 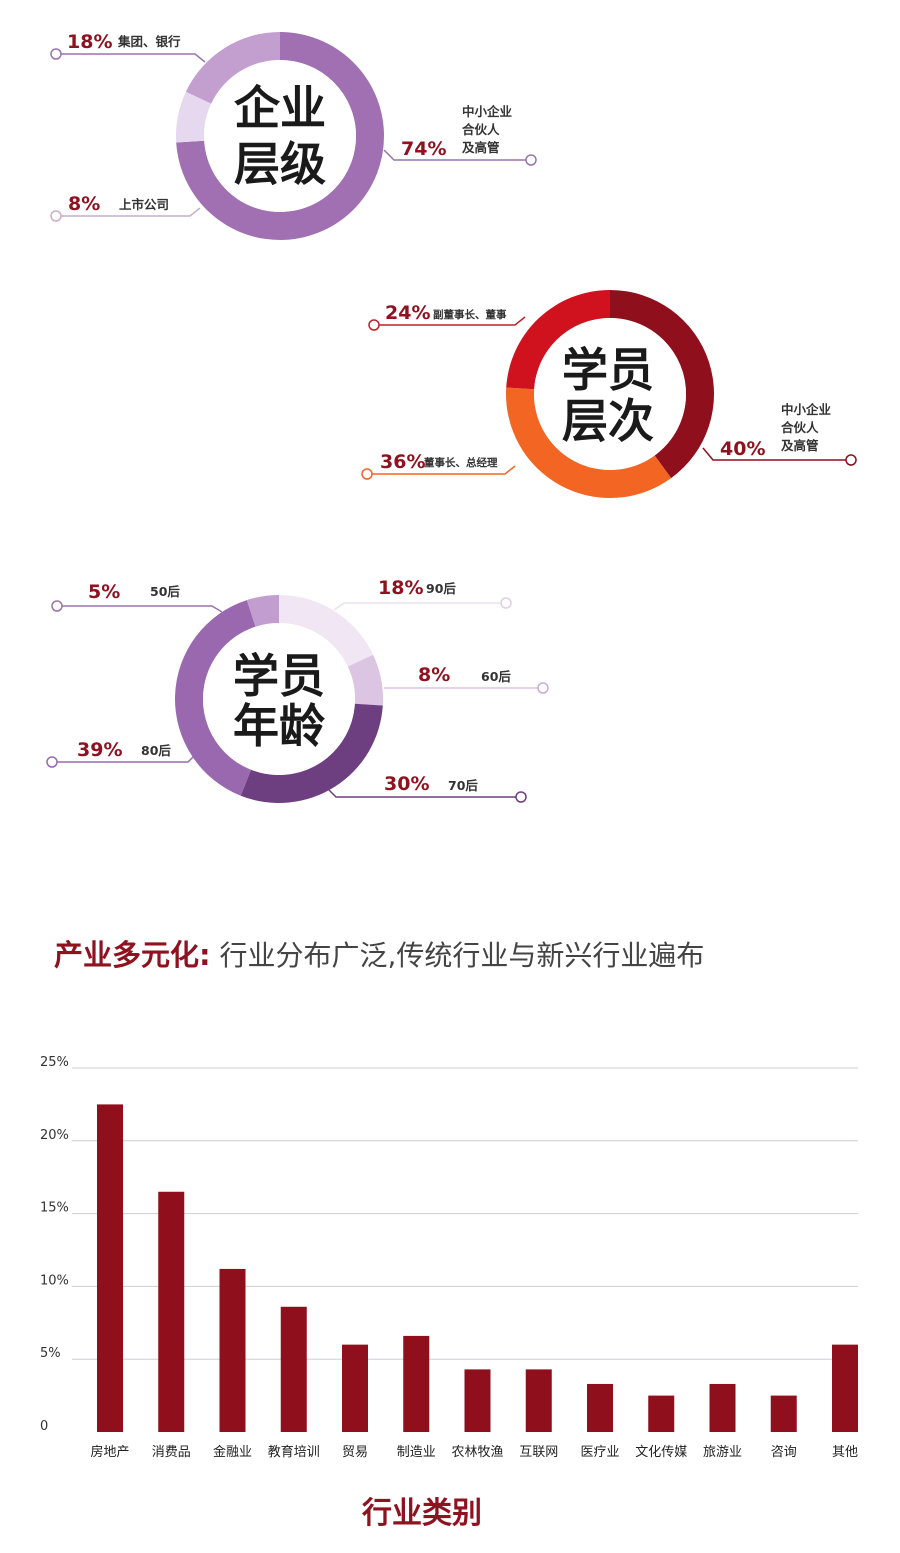 What do you see at coordinates (54, 1135) in the screenshot?
I see `y-tick-label: 20%` at bounding box center [54, 1135].